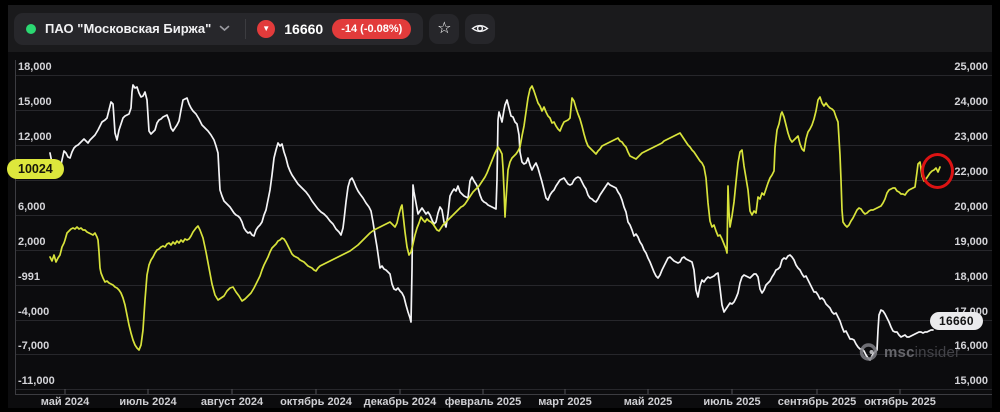  What do you see at coordinates (316, 402) in the screenshot?
I see `x-axis-label: октябрь 2024` at bounding box center [316, 402].